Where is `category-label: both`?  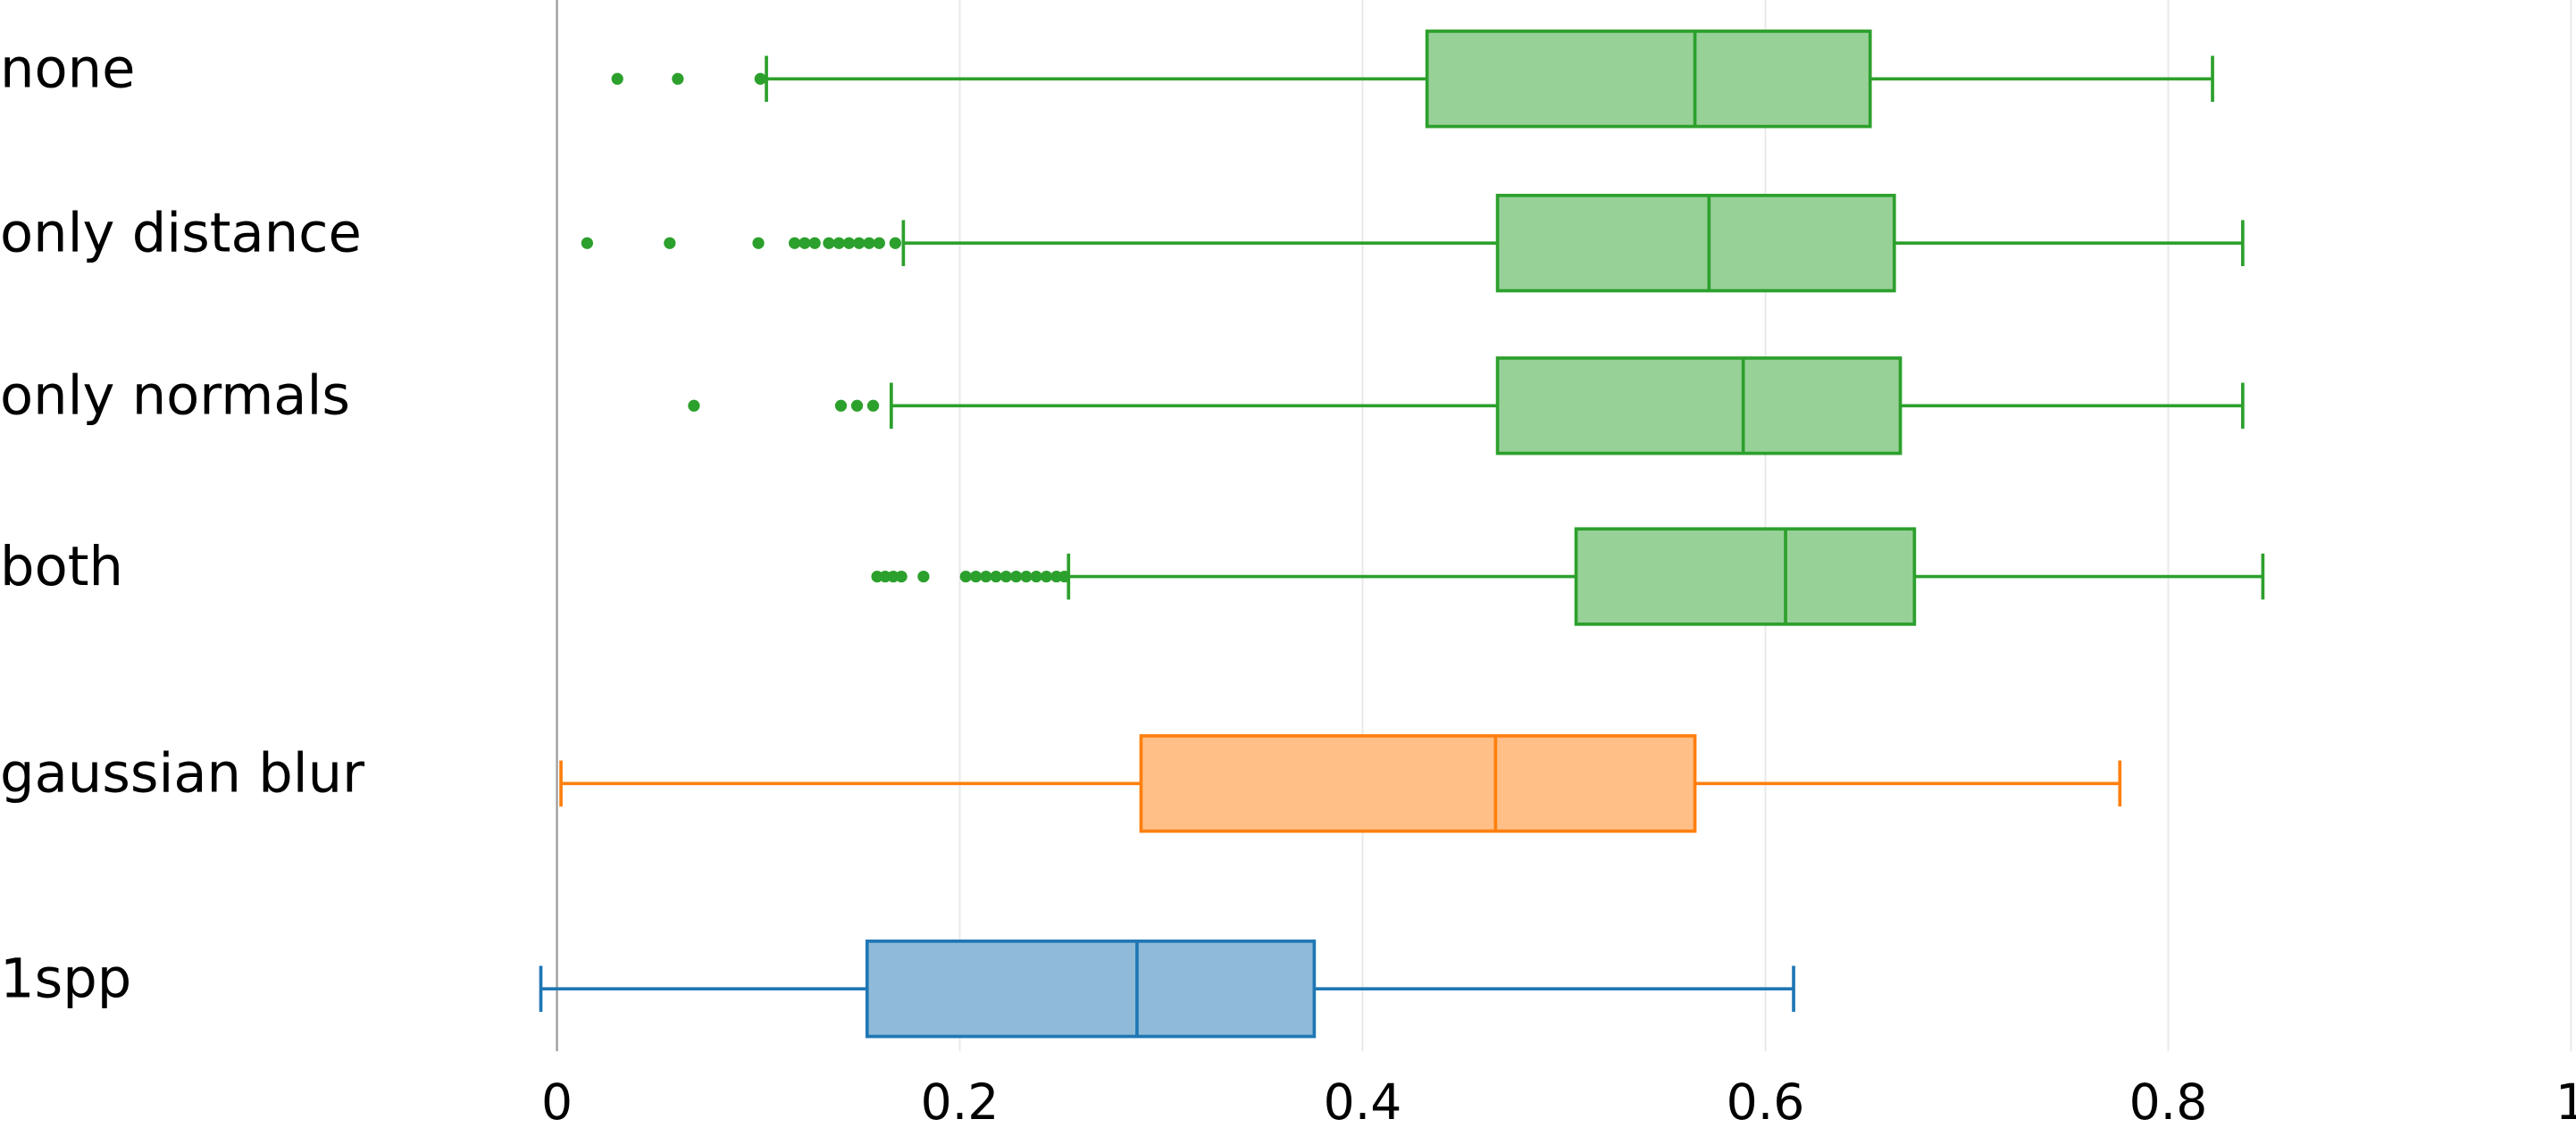 category-label: both is located at coordinates (62, 567).